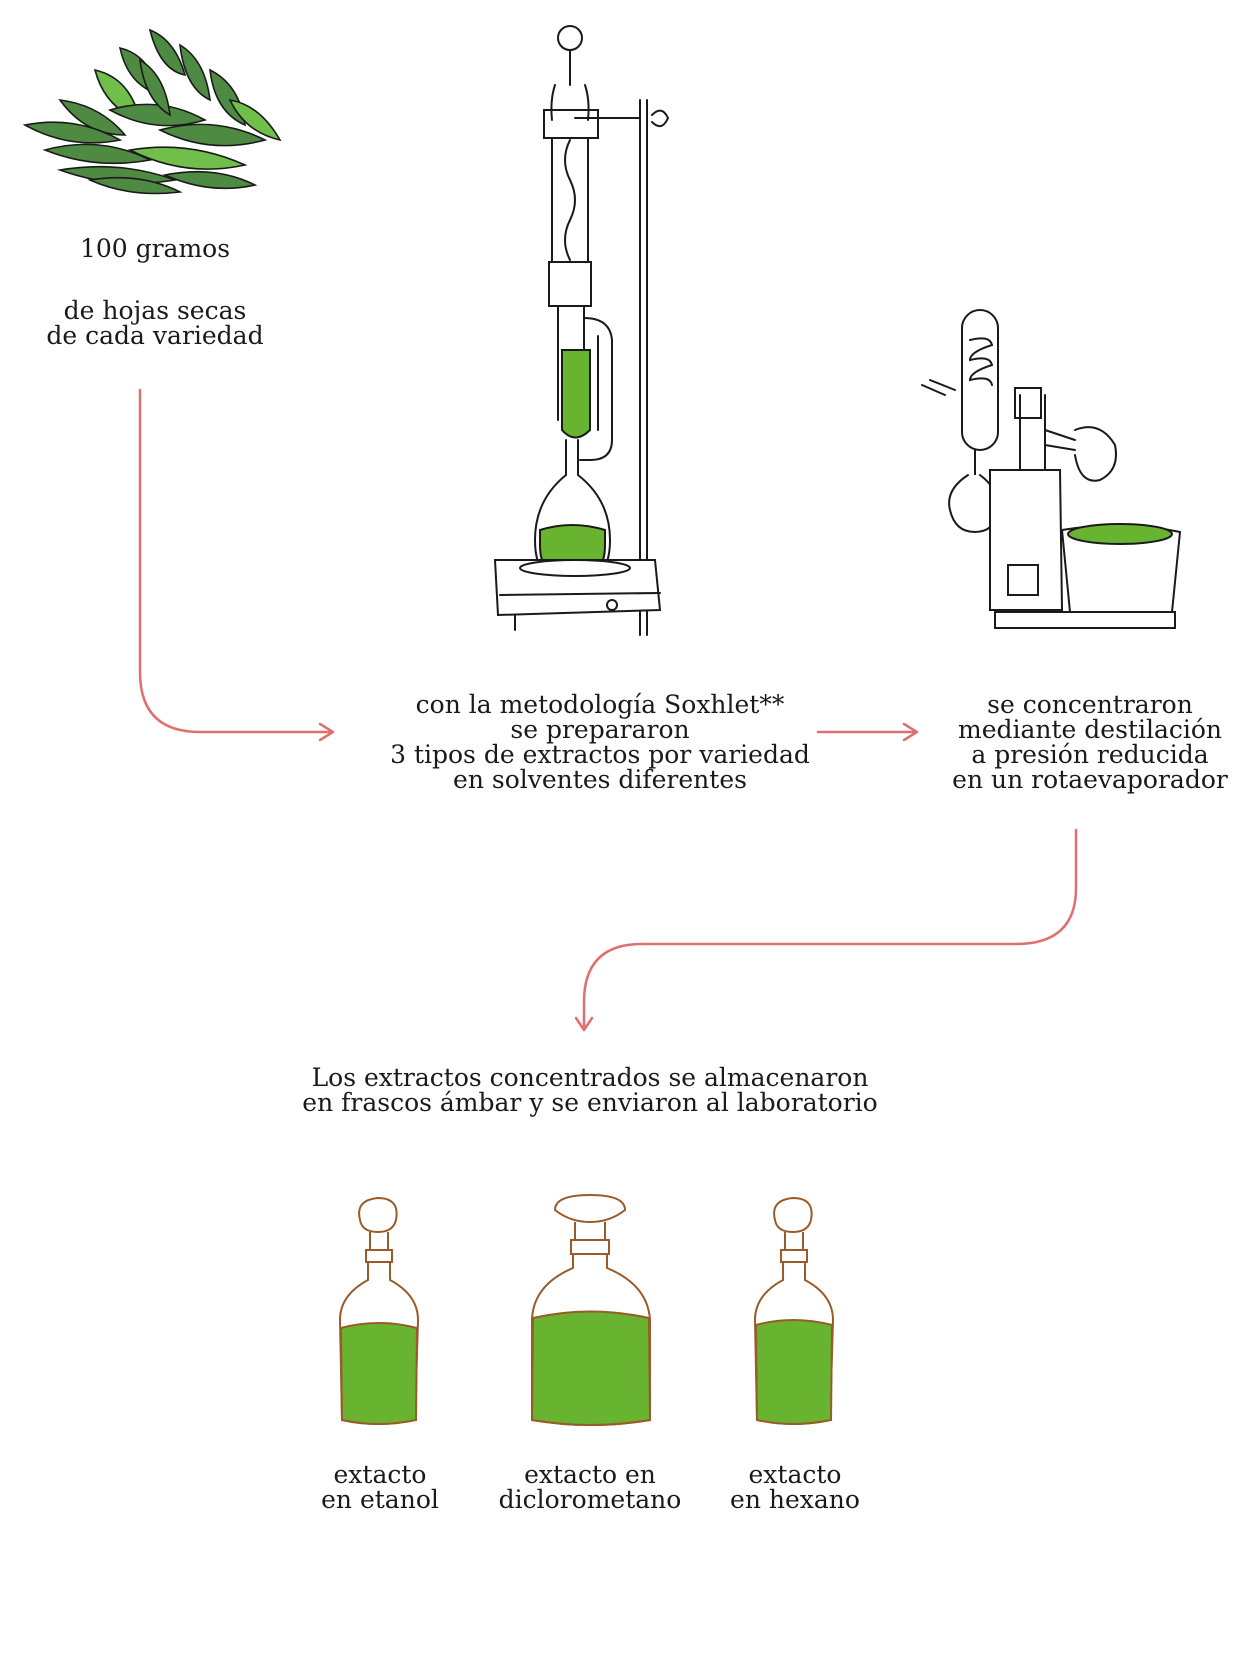 The height and width of the screenshot is (1674, 1240). I want to click on bottle-caption-diclorometano: extacto en diclorometano, so click(590, 1487).